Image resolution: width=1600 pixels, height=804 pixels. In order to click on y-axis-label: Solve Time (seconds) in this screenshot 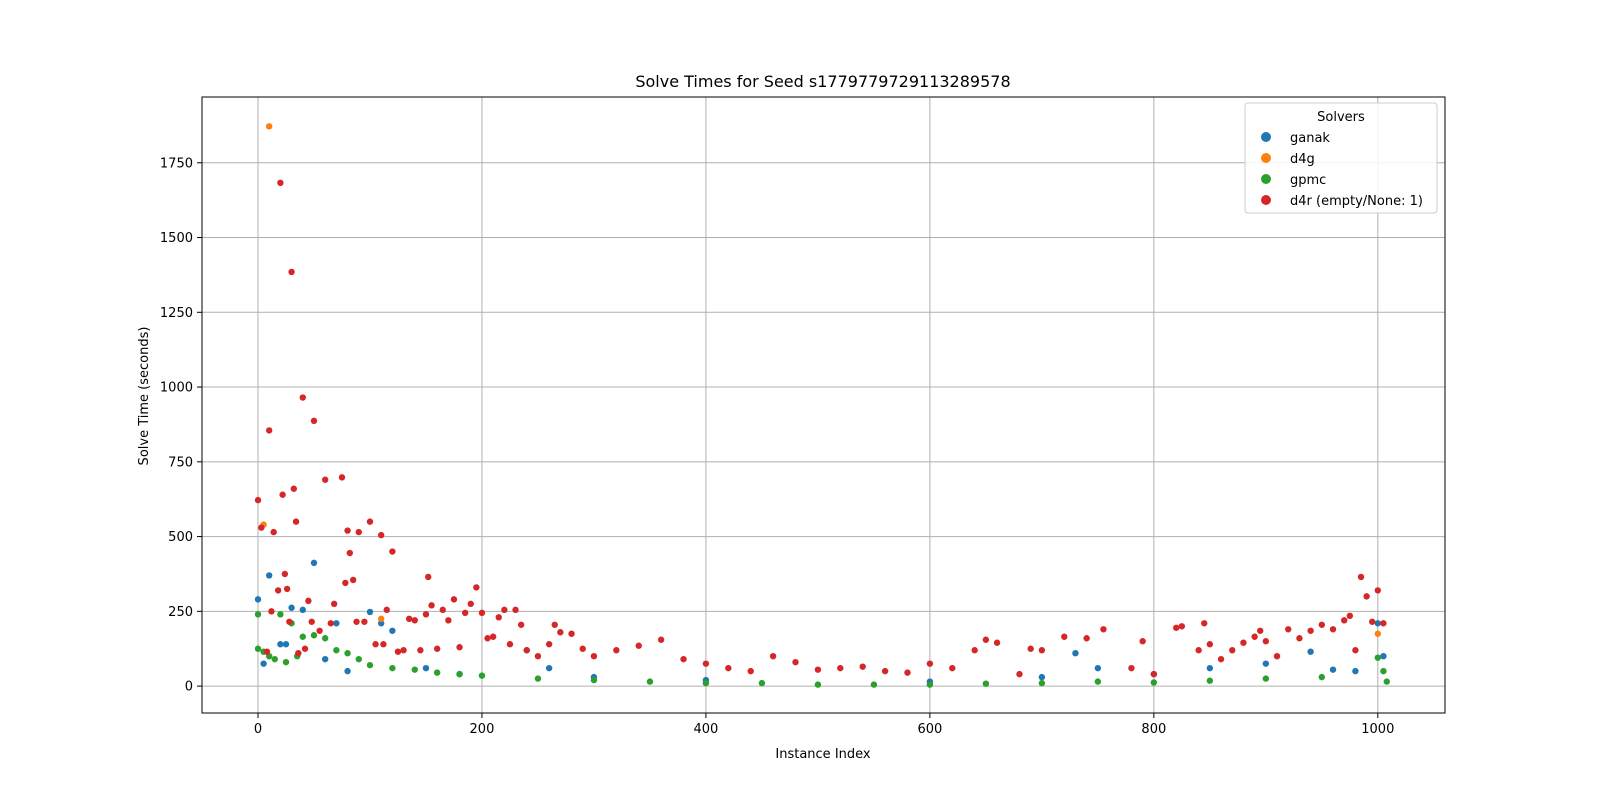, I will do `click(144, 396)`.